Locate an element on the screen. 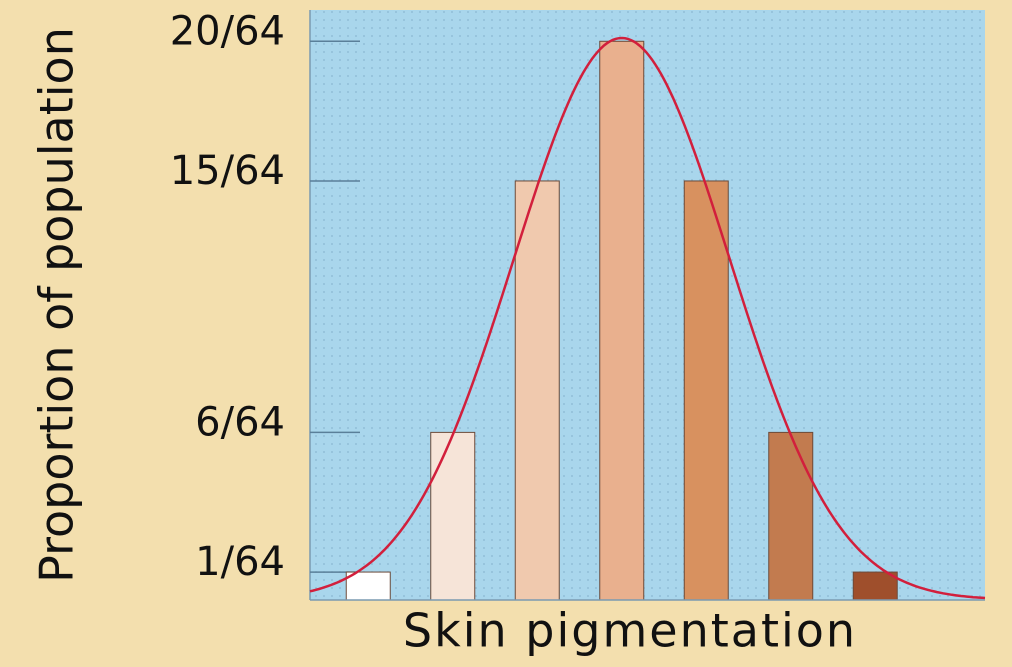 Image resolution: width=1012 pixels, height=667 pixels. y-axis-label: Proportion of population is located at coordinates (57, 305).